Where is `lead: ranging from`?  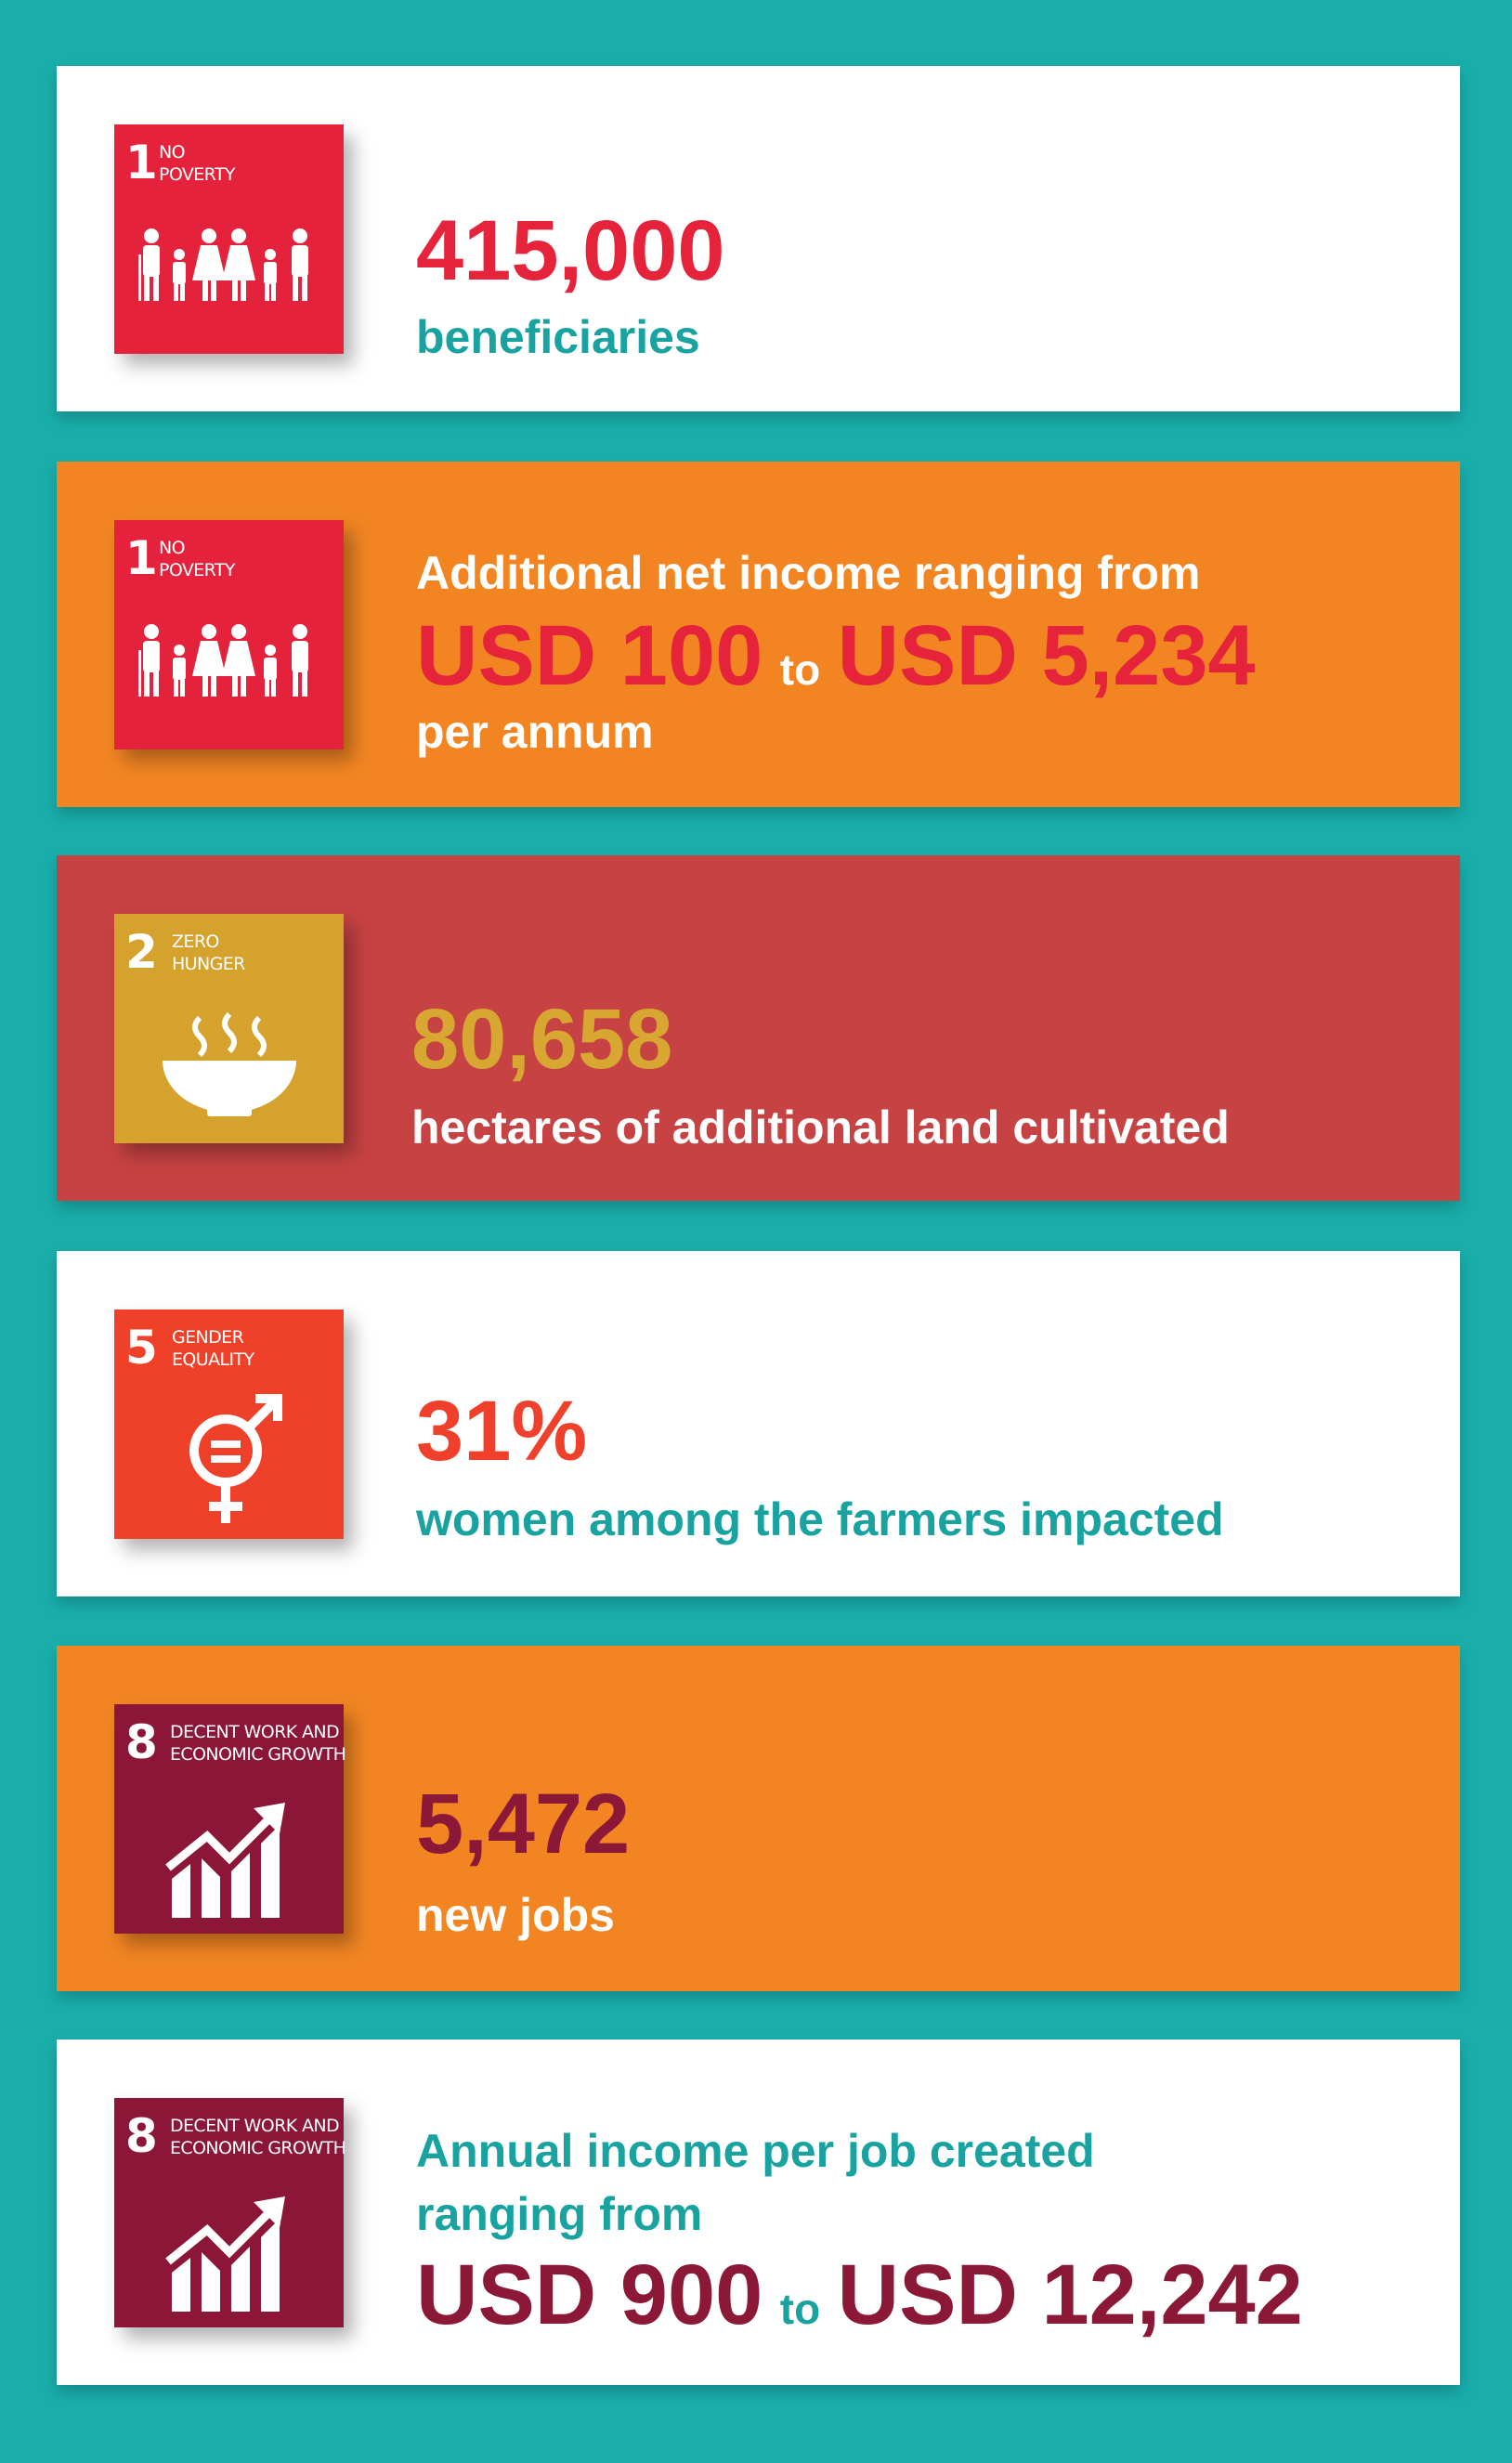
lead: ranging from is located at coordinates (559, 2214).